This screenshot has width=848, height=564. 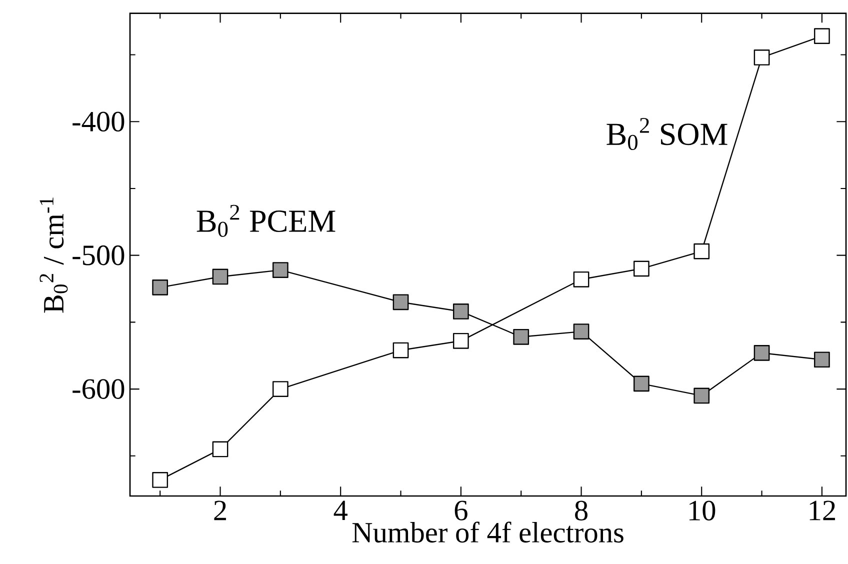 I want to click on y-tick-label: -600, so click(x=98, y=389).